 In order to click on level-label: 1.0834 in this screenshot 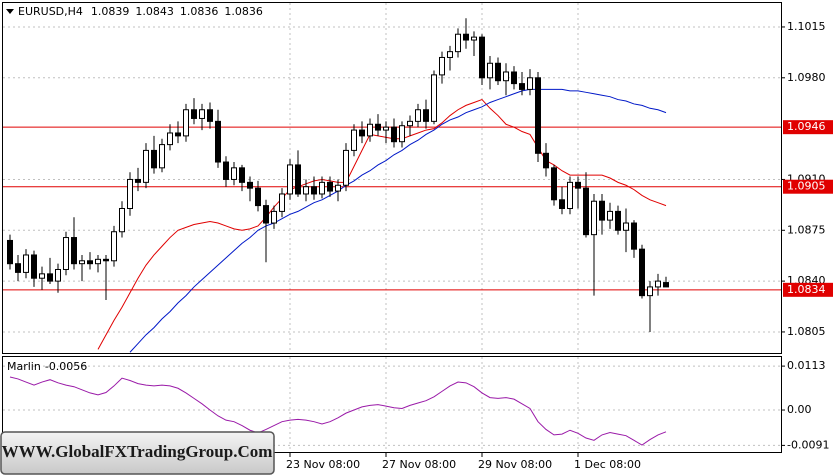, I will do `click(806, 289)`.